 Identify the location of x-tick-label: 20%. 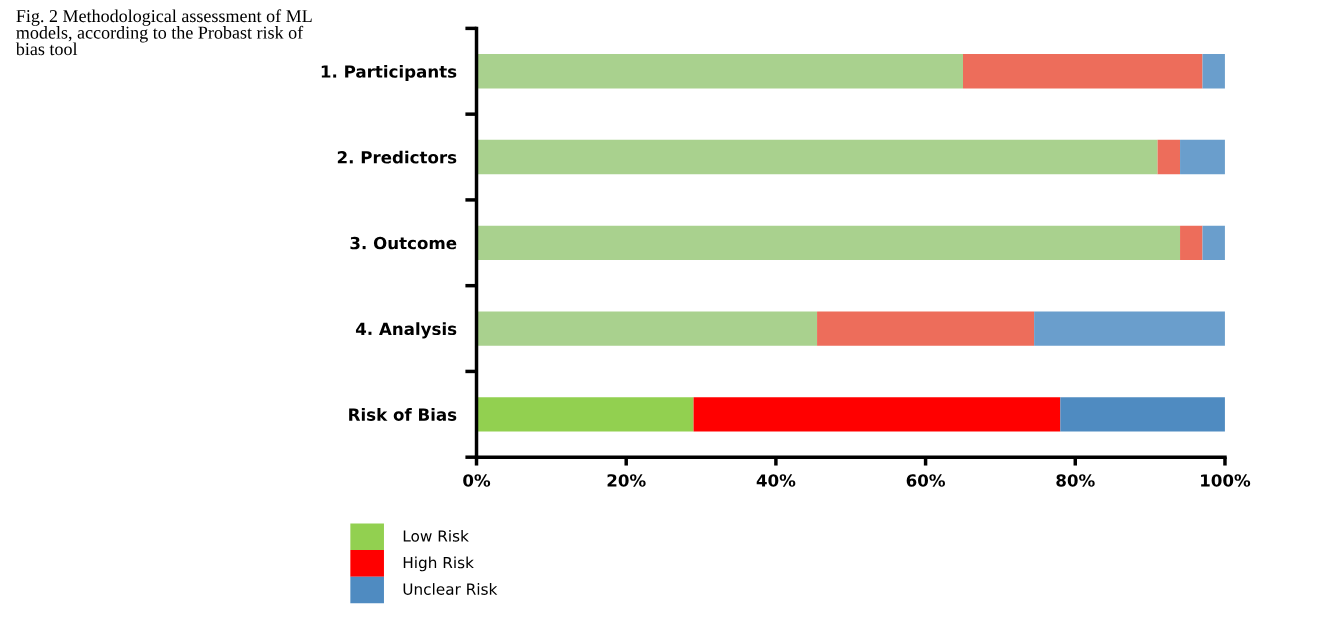
(626, 480).